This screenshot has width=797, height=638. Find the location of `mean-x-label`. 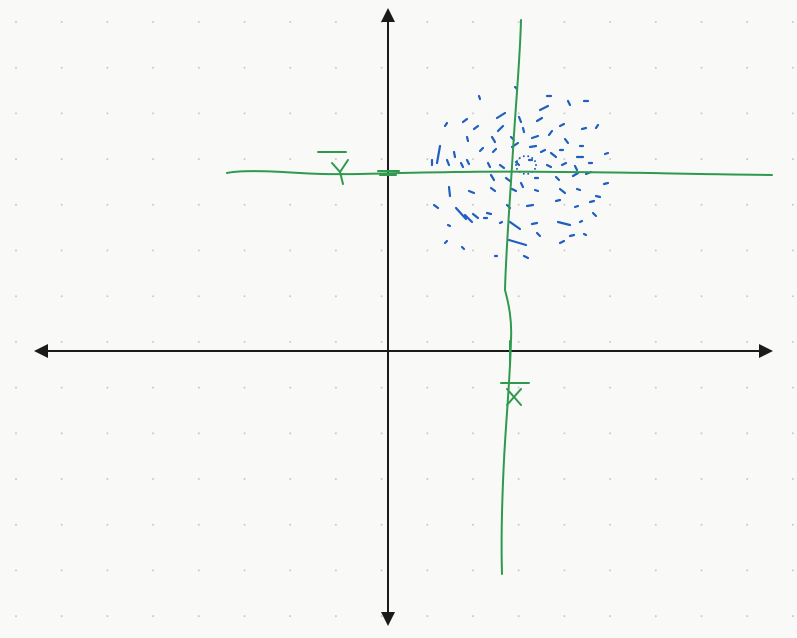

mean-x-label is located at coordinates (515, 394).